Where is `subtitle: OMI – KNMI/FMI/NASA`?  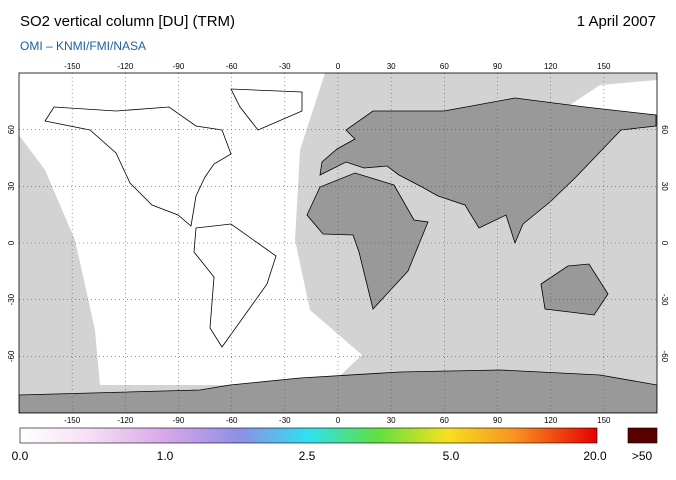
subtitle: OMI – KNMI/FMI/NASA is located at coordinates (83, 46).